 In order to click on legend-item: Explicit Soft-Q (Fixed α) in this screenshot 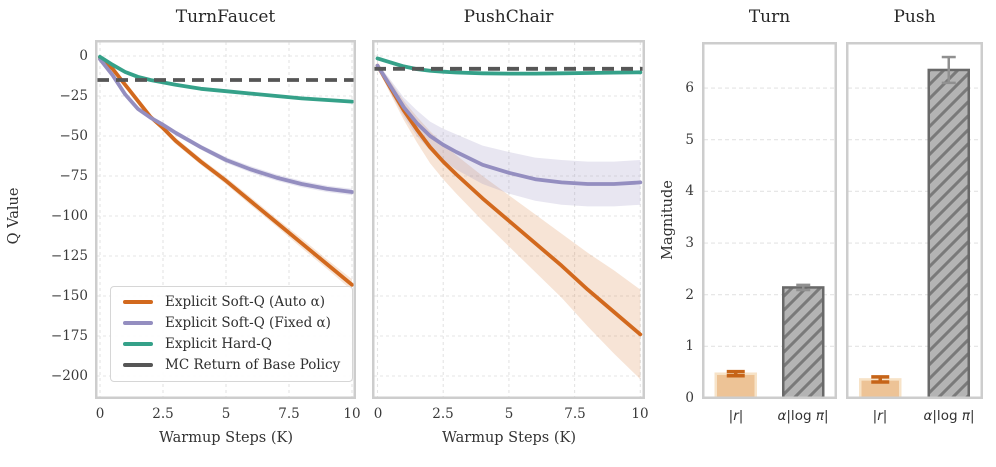, I will do `click(231, 323)`.